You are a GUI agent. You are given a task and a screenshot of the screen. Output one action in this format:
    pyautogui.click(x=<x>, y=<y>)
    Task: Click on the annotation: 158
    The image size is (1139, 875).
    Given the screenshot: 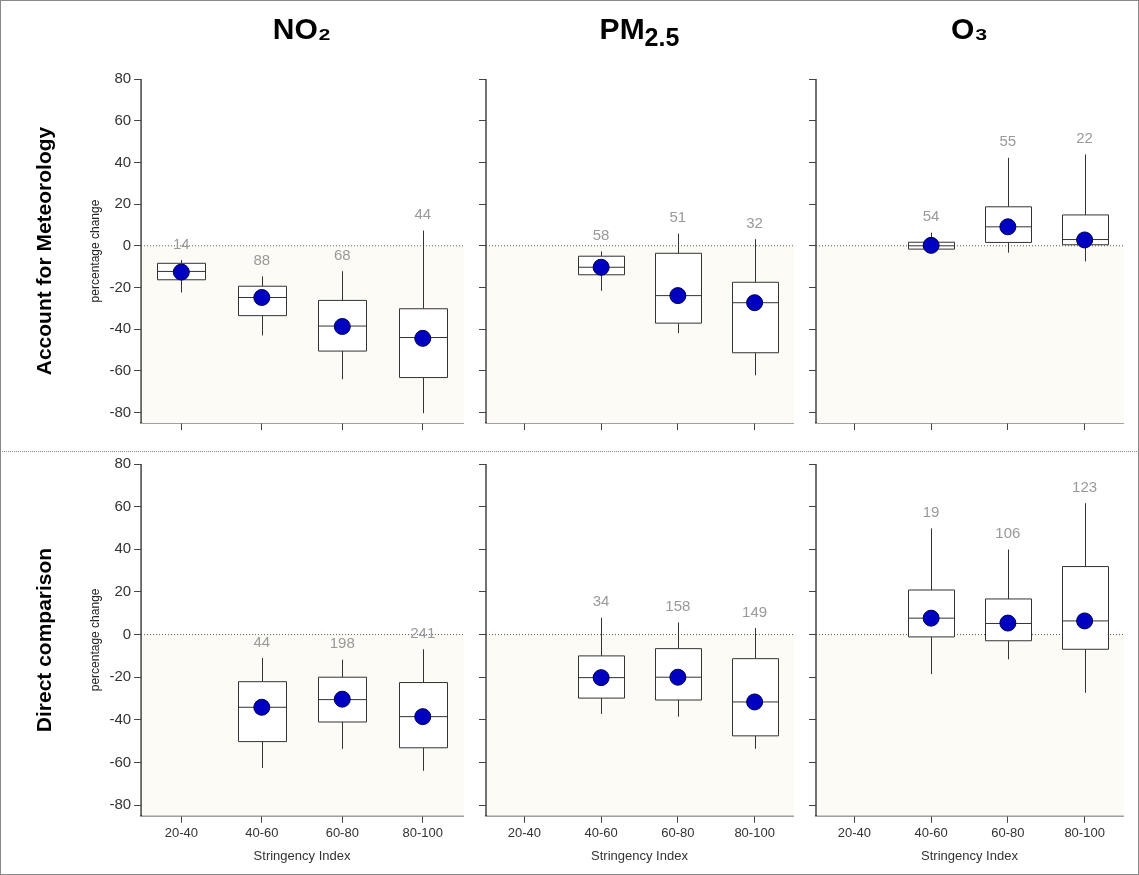 What is the action you would take?
    pyautogui.click(x=678, y=606)
    